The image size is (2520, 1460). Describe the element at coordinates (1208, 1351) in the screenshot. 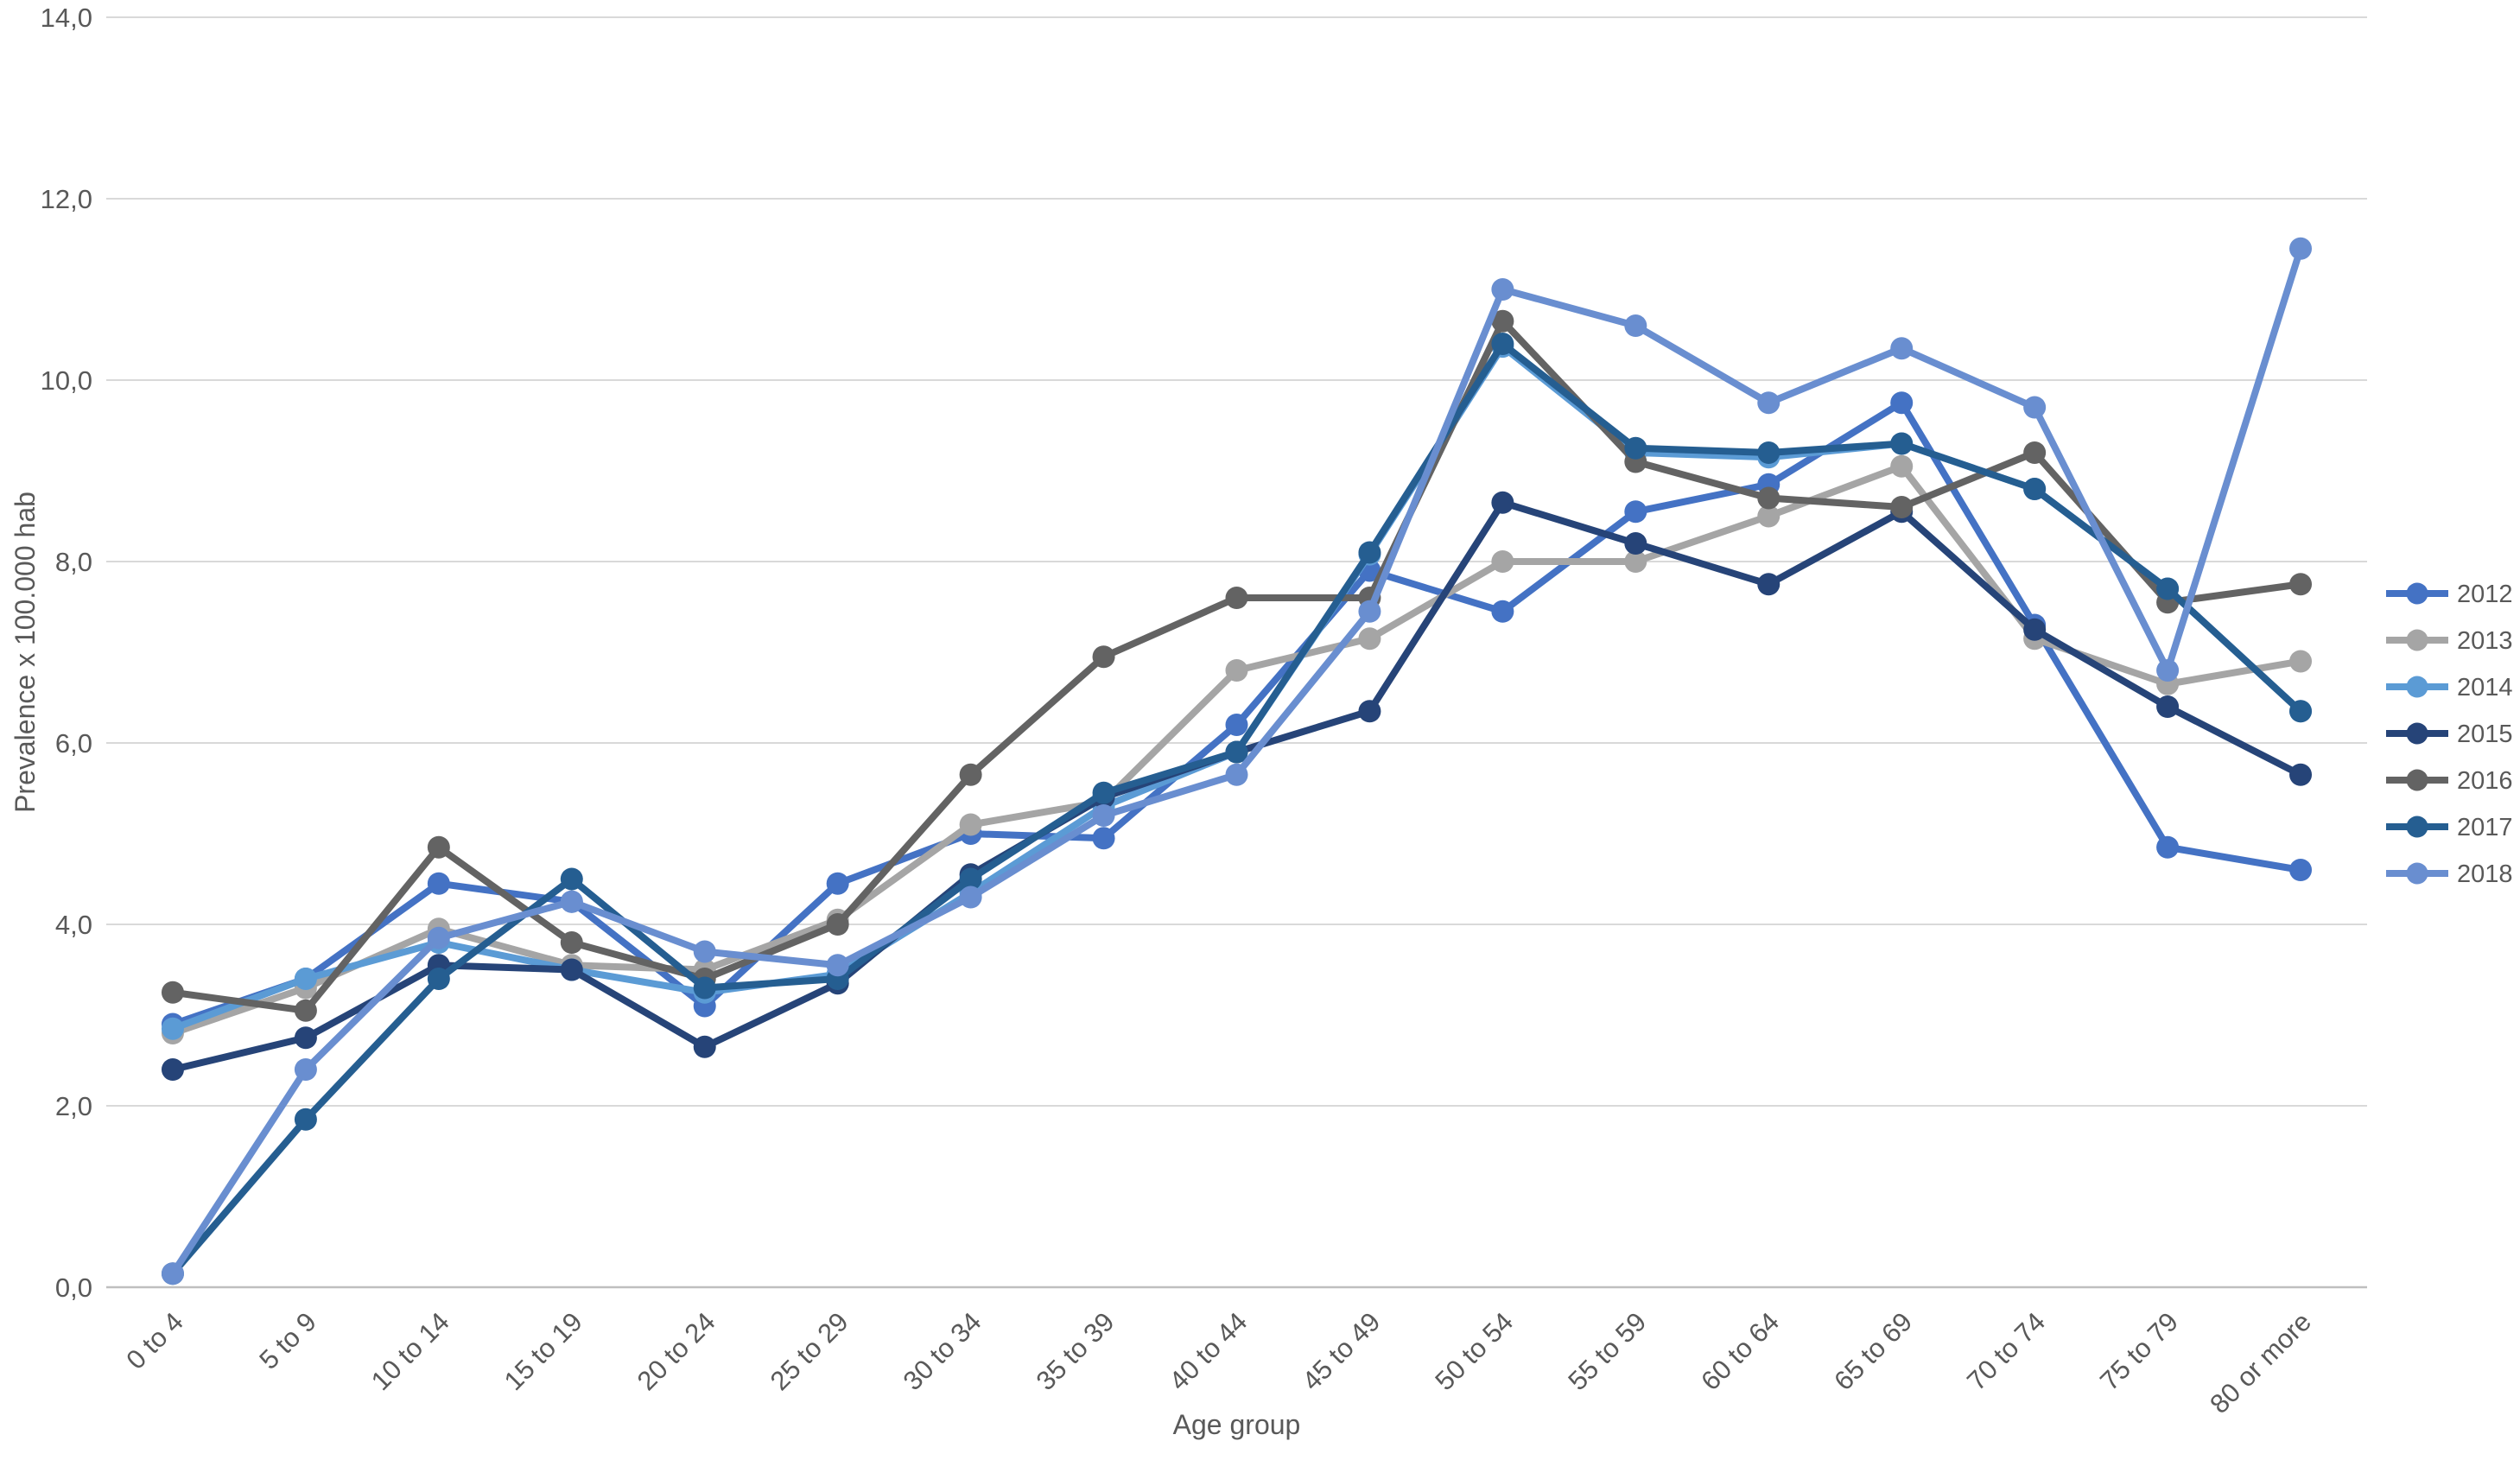

I see `x-category-label: 40 to 44` at that location.